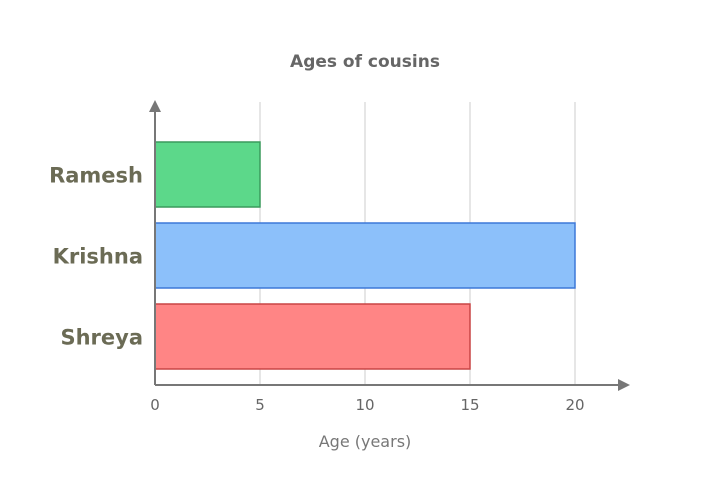 The image size is (705, 489). Describe the element at coordinates (155, 106) in the screenshot. I see `y-axis-arrow-icon` at that location.